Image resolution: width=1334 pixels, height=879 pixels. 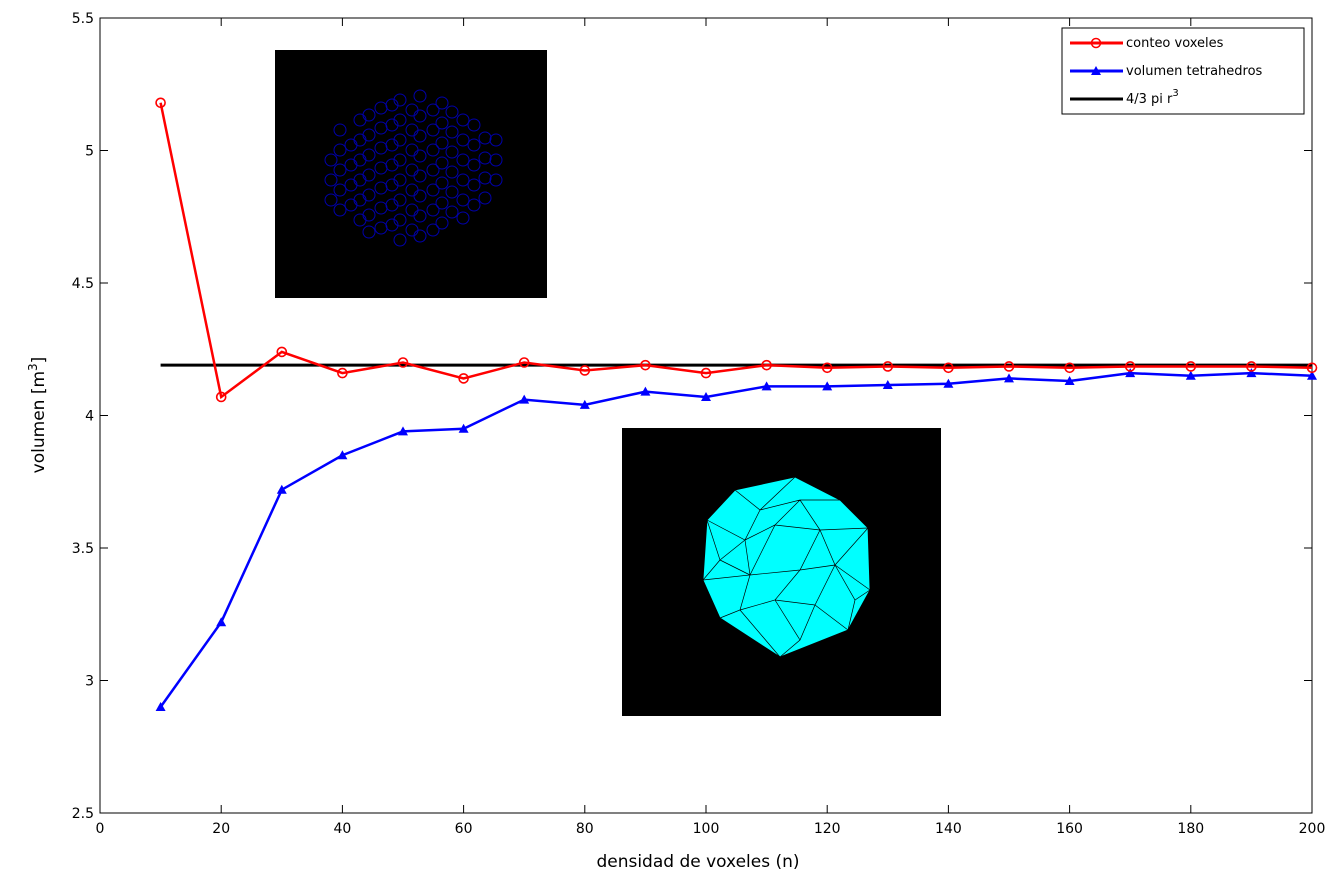 I want to click on legend-marker-tetra, so click(x=1096, y=70).